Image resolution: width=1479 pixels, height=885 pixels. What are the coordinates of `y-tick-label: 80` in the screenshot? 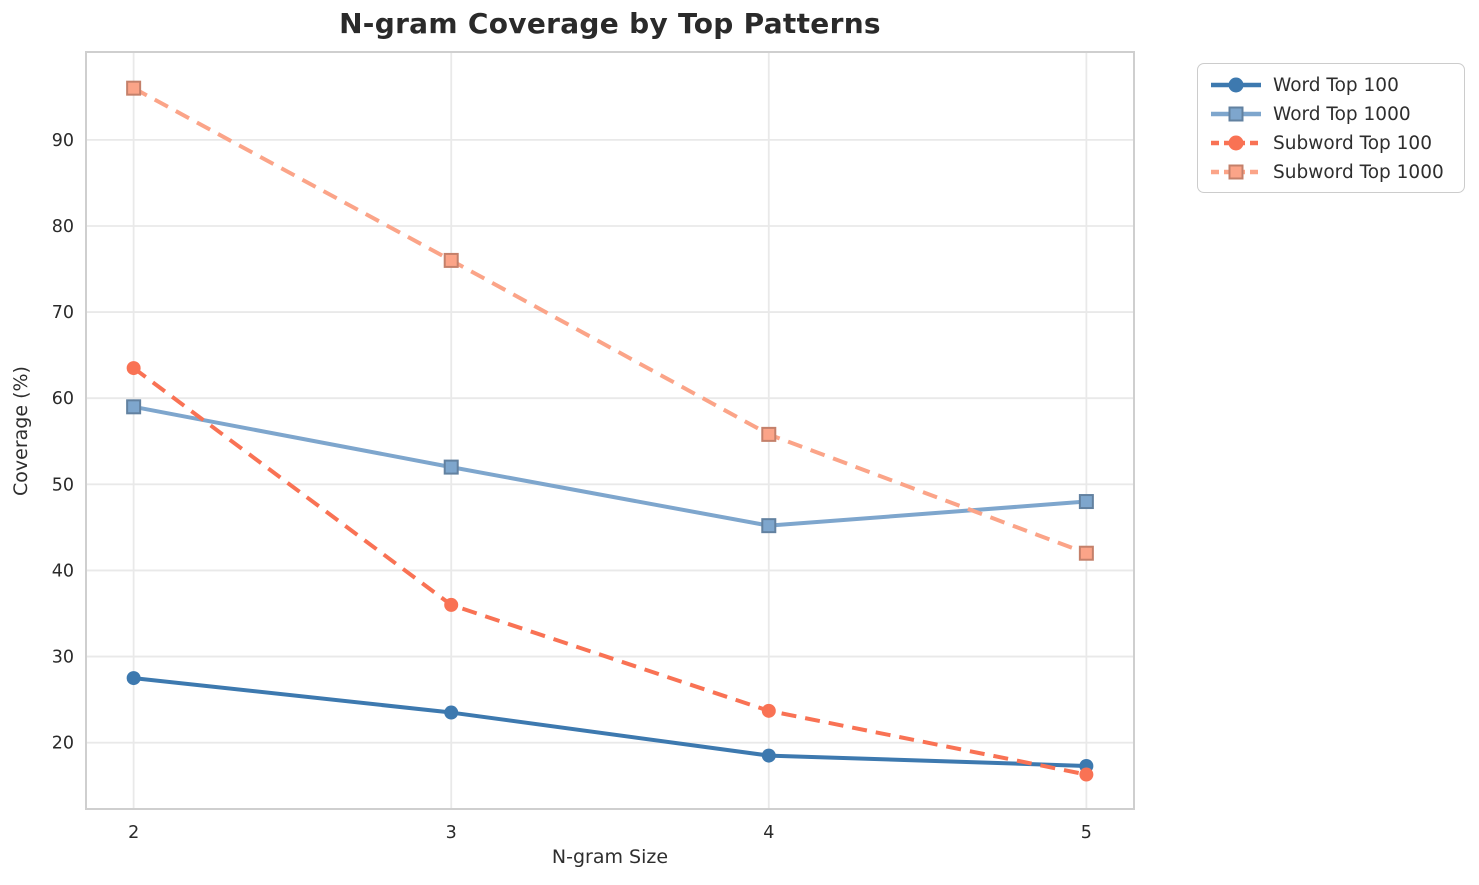 It's located at (63, 227).